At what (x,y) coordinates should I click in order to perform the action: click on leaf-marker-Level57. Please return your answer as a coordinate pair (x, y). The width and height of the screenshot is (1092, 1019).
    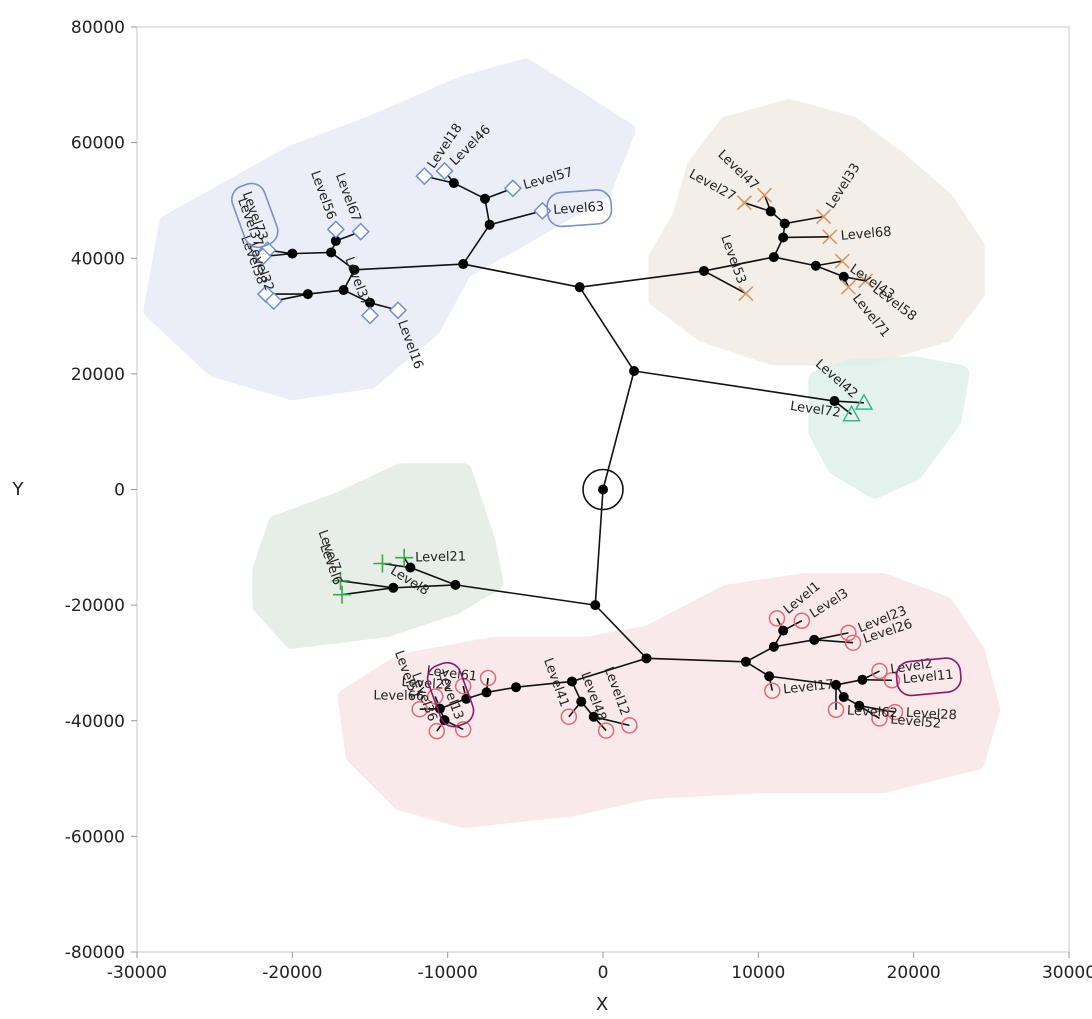
    Looking at the image, I should click on (512, 188).